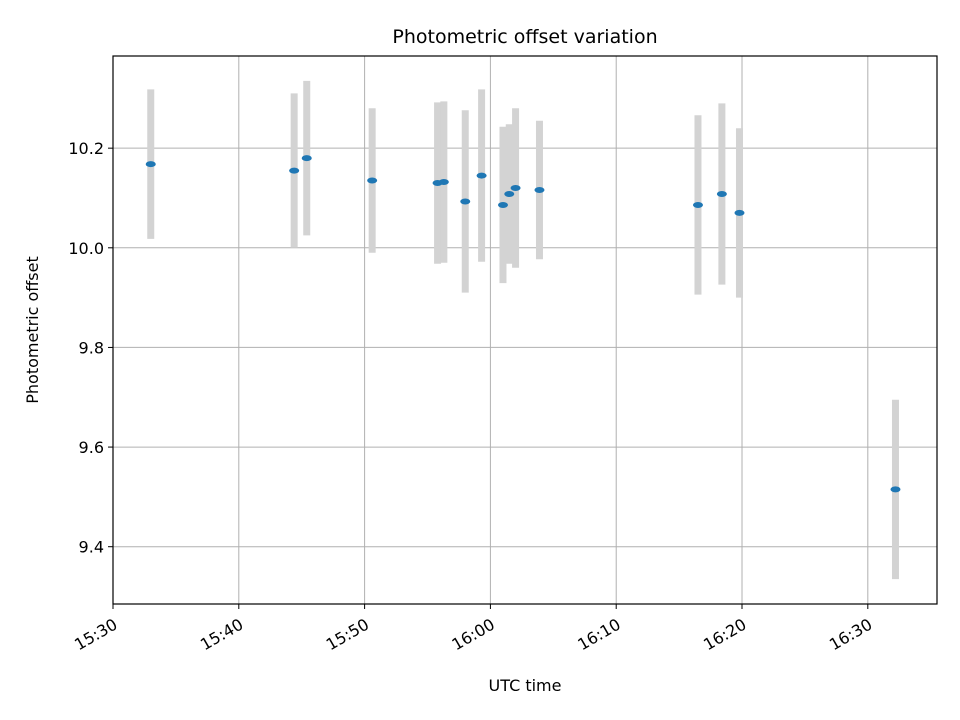 Image resolution: width=960 pixels, height=720 pixels. What do you see at coordinates (525, 685) in the screenshot?
I see `x-axis-label: UTC time` at bounding box center [525, 685].